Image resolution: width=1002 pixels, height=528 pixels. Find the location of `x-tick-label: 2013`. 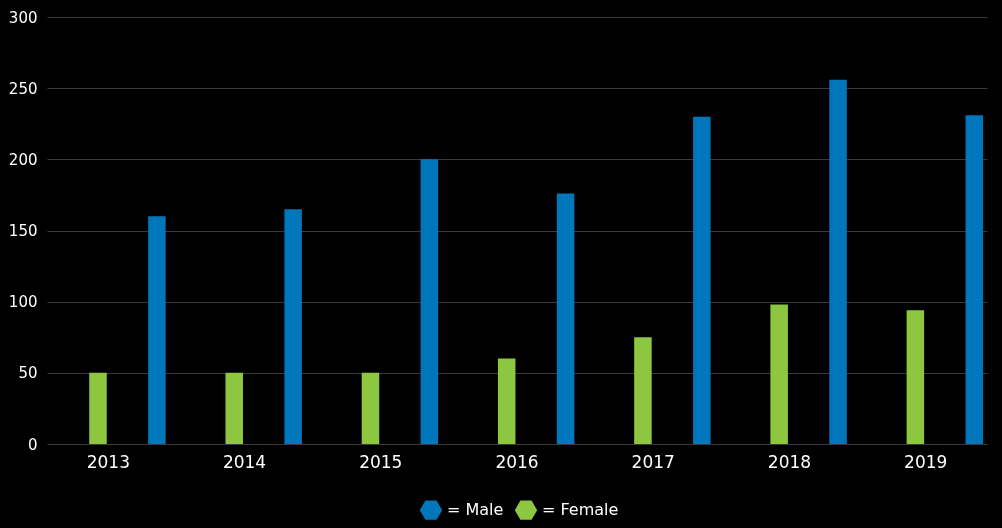

x-tick-label: 2013 is located at coordinates (108, 461).